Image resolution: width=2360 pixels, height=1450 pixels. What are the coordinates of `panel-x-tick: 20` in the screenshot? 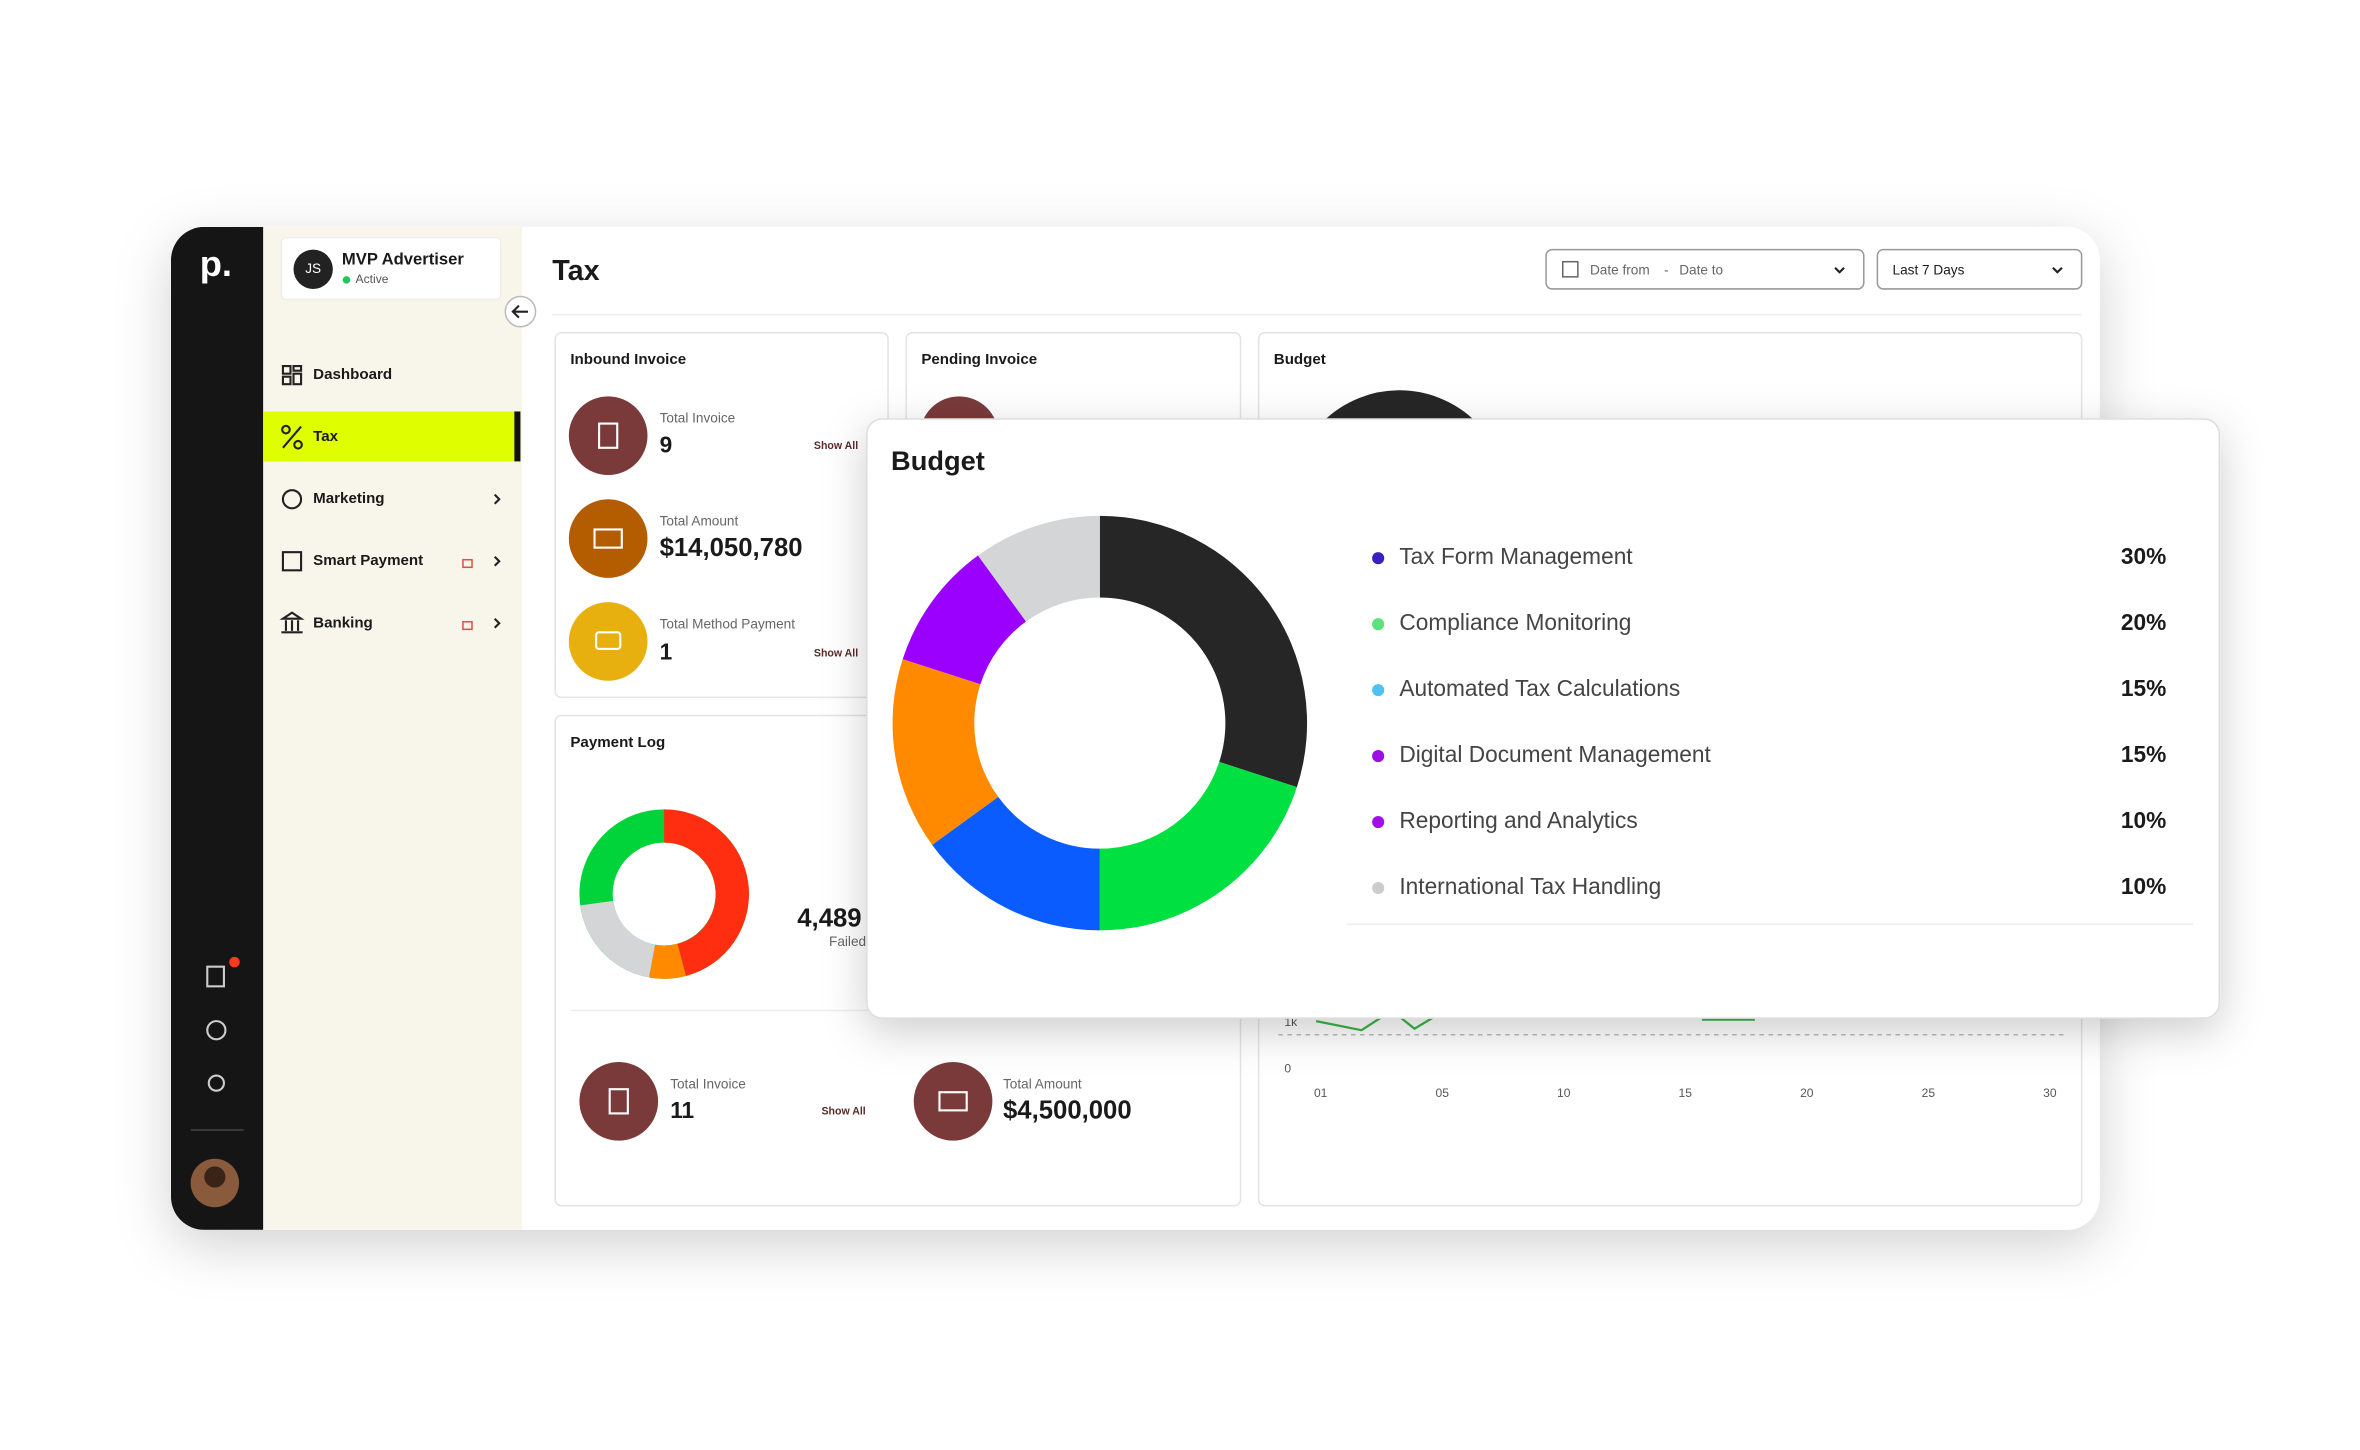 It's located at (1807, 1093).